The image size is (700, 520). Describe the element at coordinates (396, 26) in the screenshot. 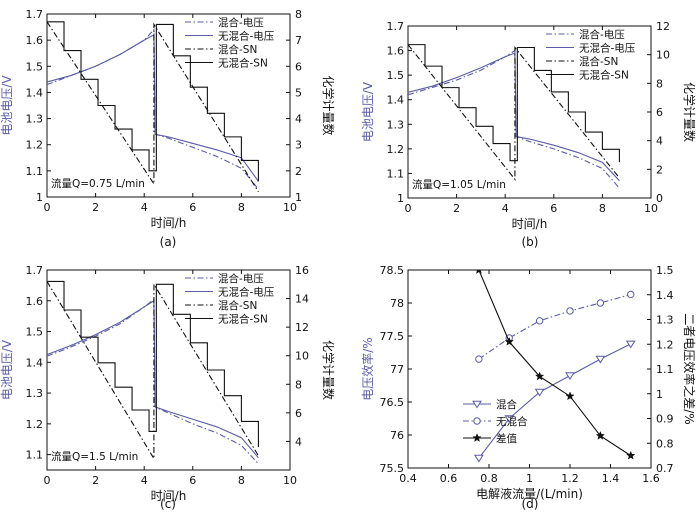

I see `y-left-tick-label: 1.7` at that location.